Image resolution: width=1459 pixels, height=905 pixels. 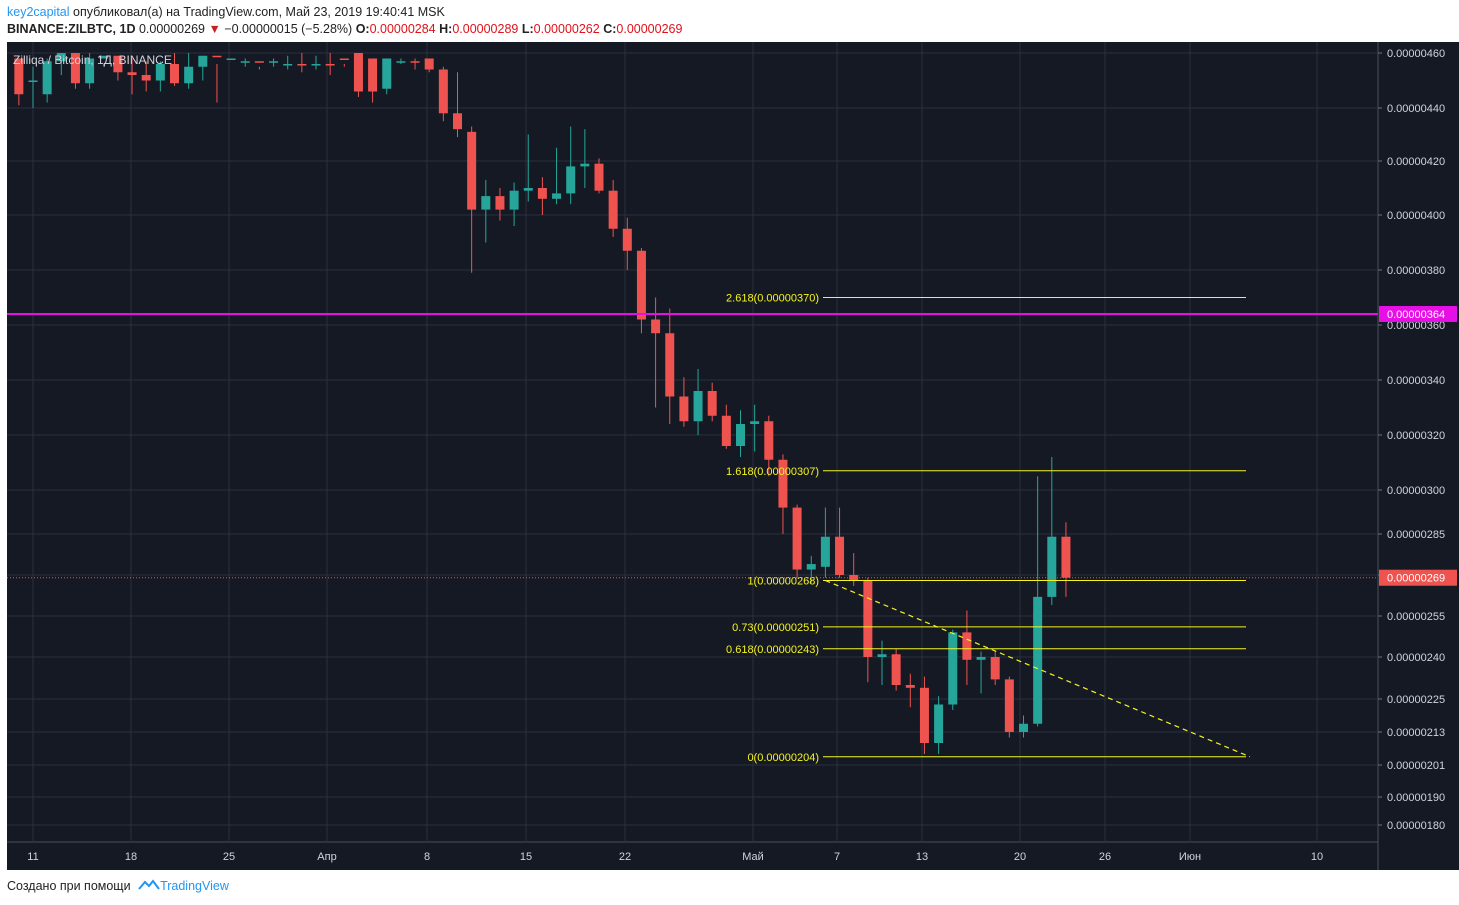 I want to click on tradingview-brand: TradingView, so click(x=194, y=886).